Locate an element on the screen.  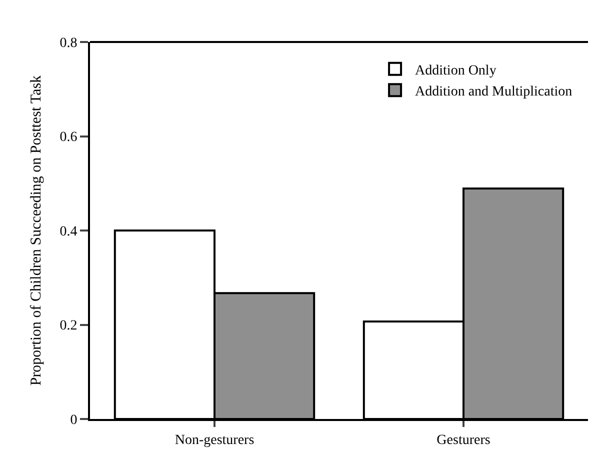
y-tick-label: 0 is located at coordinates (74, 420).